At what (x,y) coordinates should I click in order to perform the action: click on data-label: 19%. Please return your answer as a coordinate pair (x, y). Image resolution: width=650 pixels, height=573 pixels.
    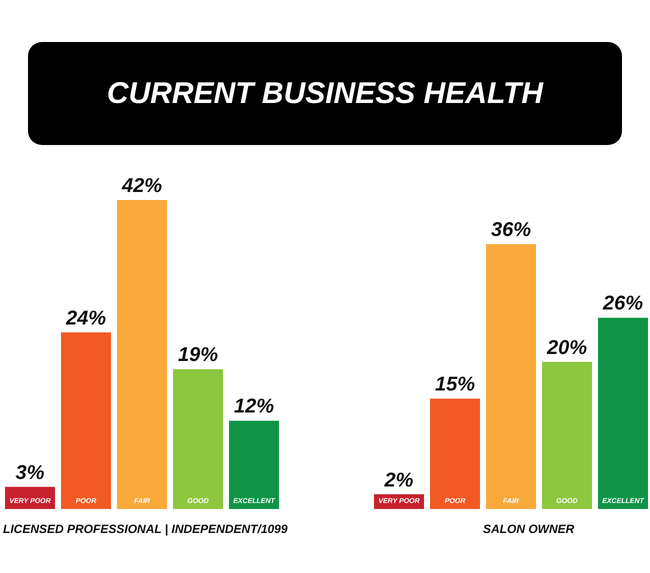
    Looking at the image, I should click on (198, 355).